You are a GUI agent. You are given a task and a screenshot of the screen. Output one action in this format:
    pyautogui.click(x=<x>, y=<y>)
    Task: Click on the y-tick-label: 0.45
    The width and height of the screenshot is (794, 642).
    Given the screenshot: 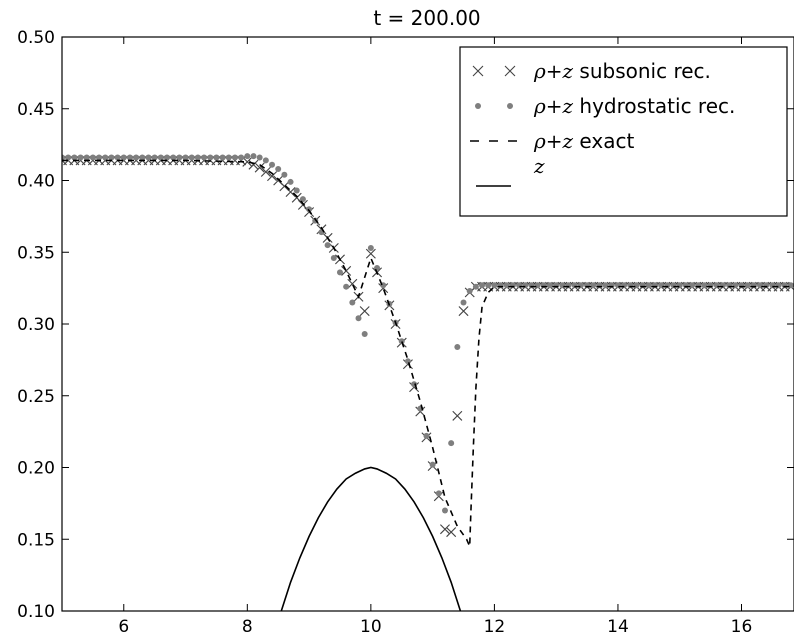 What is the action you would take?
    pyautogui.click(x=36, y=110)
    